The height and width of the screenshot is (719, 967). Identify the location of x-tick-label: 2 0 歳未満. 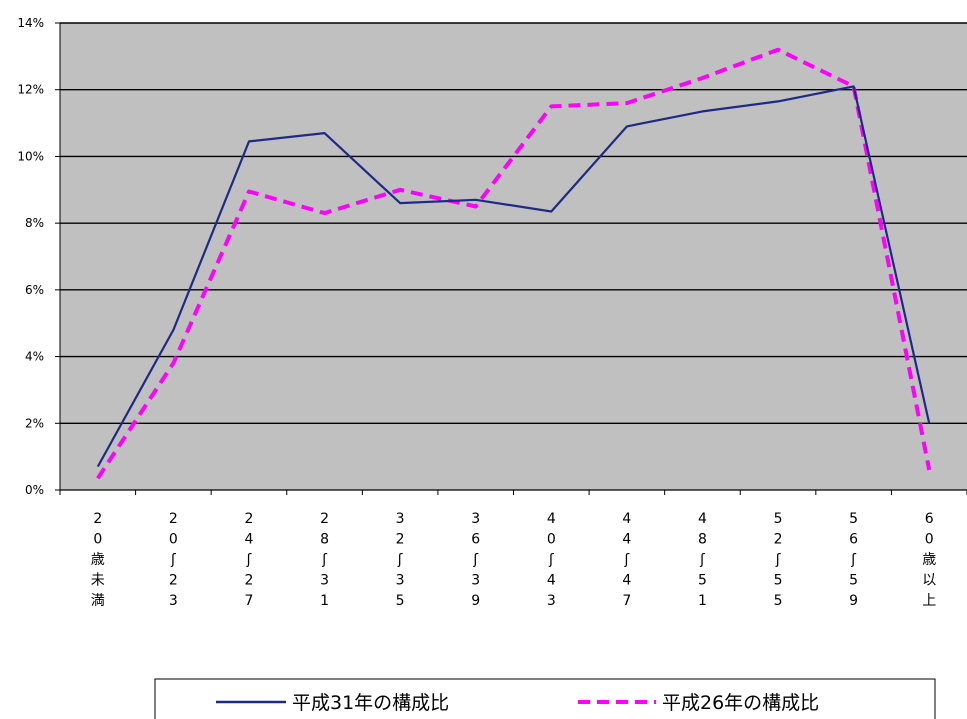
(98, 560).